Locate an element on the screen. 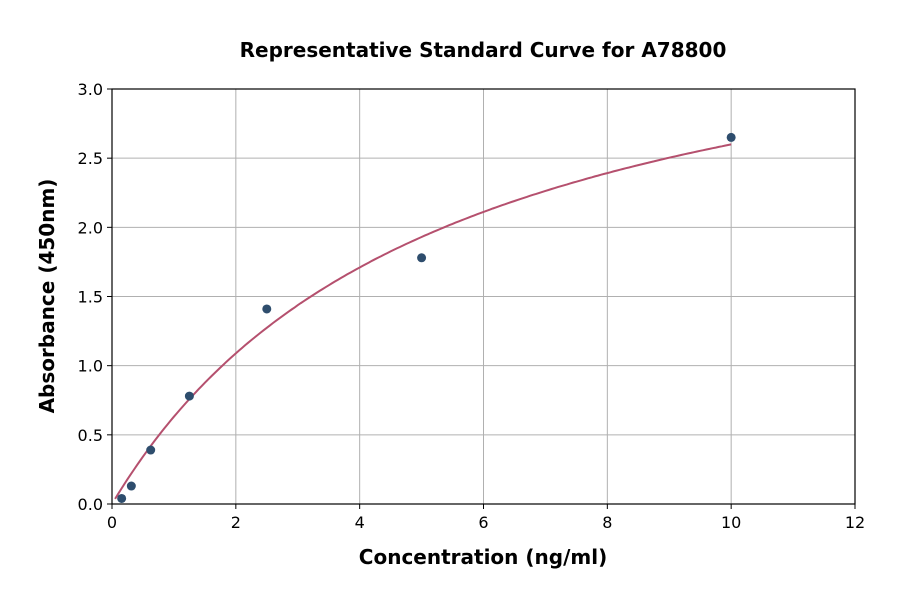 Image resolution: width=900 pixels, height=598 pixels. x-tick-label: 6 is located at coordinates (483, 522).